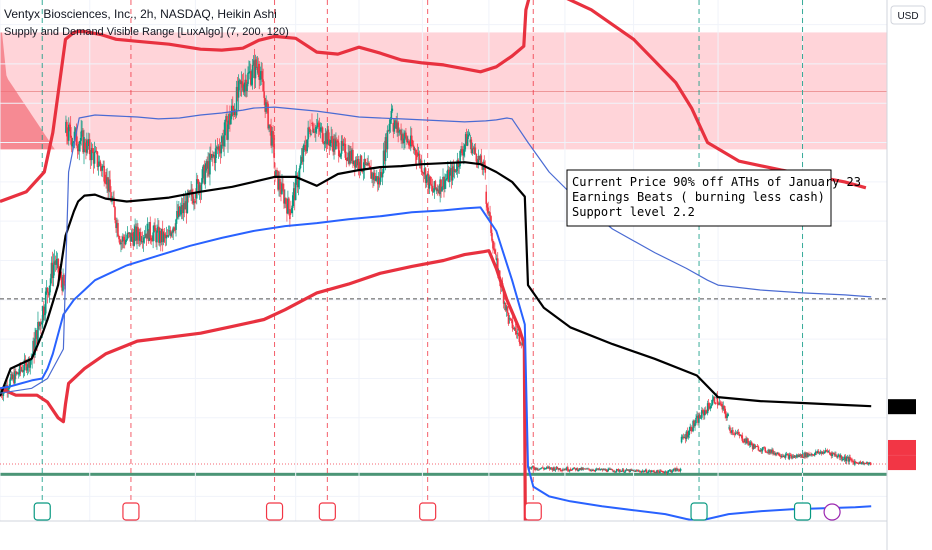  I want to click on currency-label: USD, so click(907, 16).